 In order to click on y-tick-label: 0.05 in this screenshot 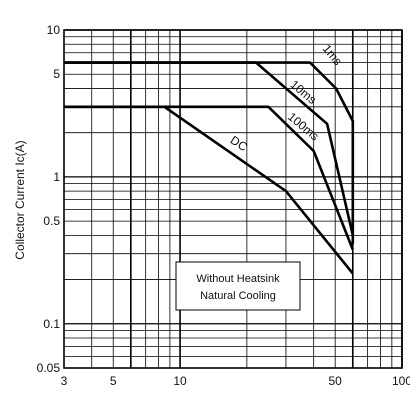, I will do `click(49, 368)`.